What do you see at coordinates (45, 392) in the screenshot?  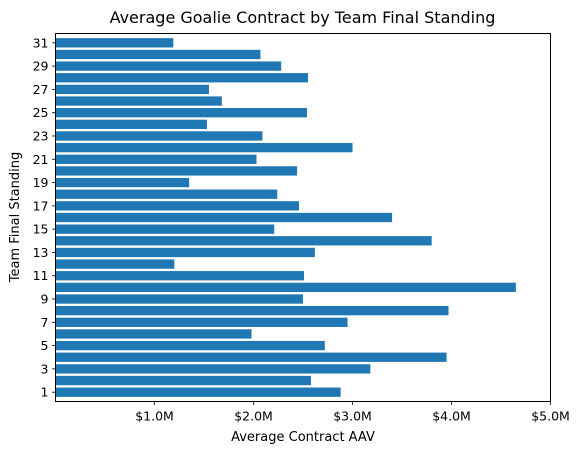 I see `y-tick-label: 1` at bounding box center [45, 392].